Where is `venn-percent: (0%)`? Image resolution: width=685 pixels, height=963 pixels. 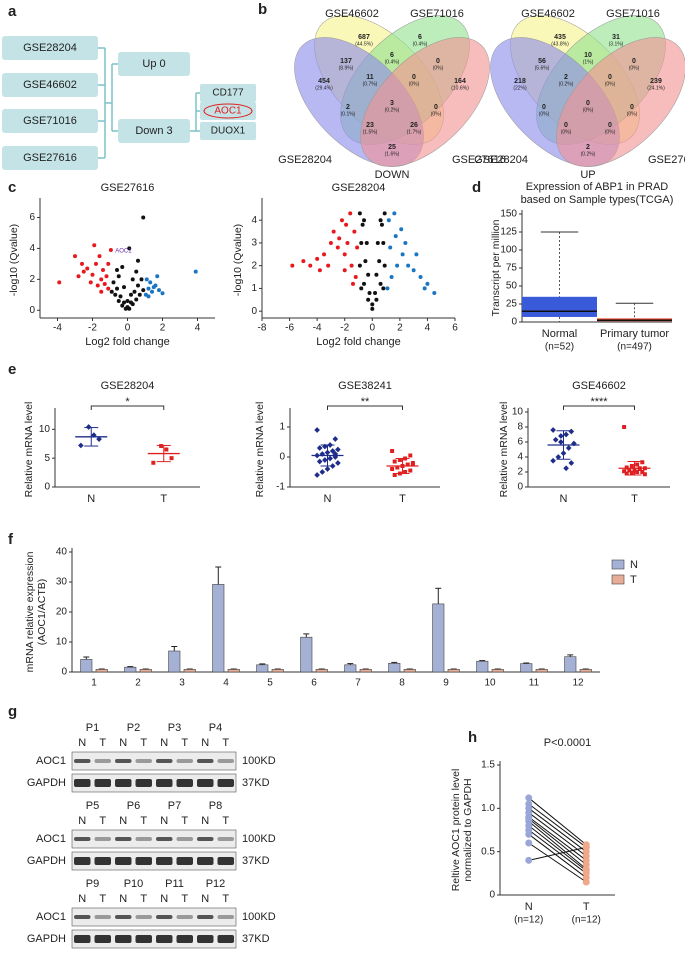 venn-percent: (0%) is located at coordinates (438, 68).